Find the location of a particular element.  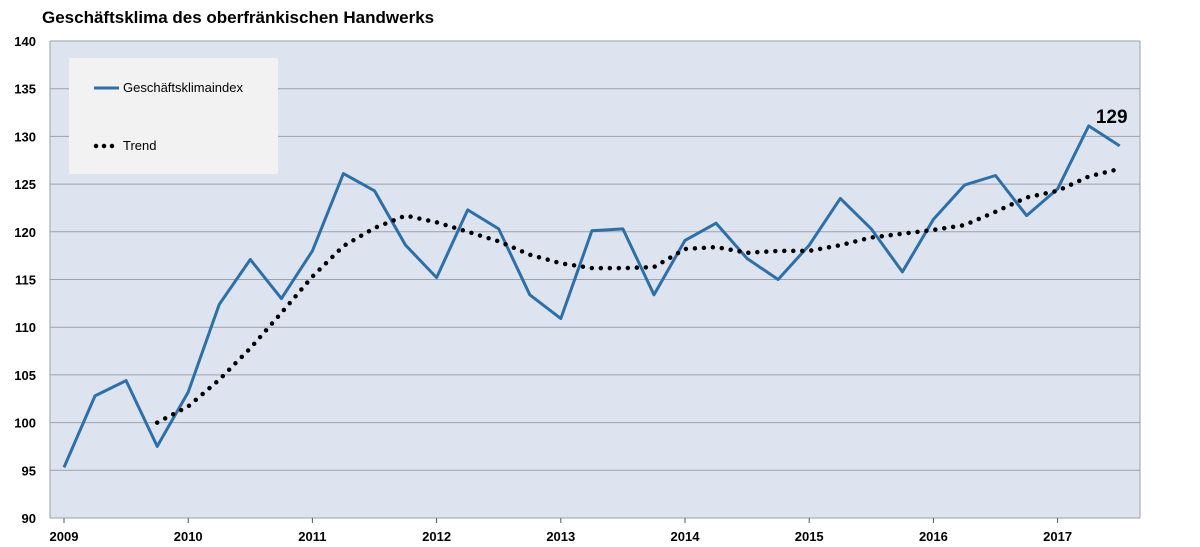

x-tick-label: 2009 is located at coordinates (64, 536).